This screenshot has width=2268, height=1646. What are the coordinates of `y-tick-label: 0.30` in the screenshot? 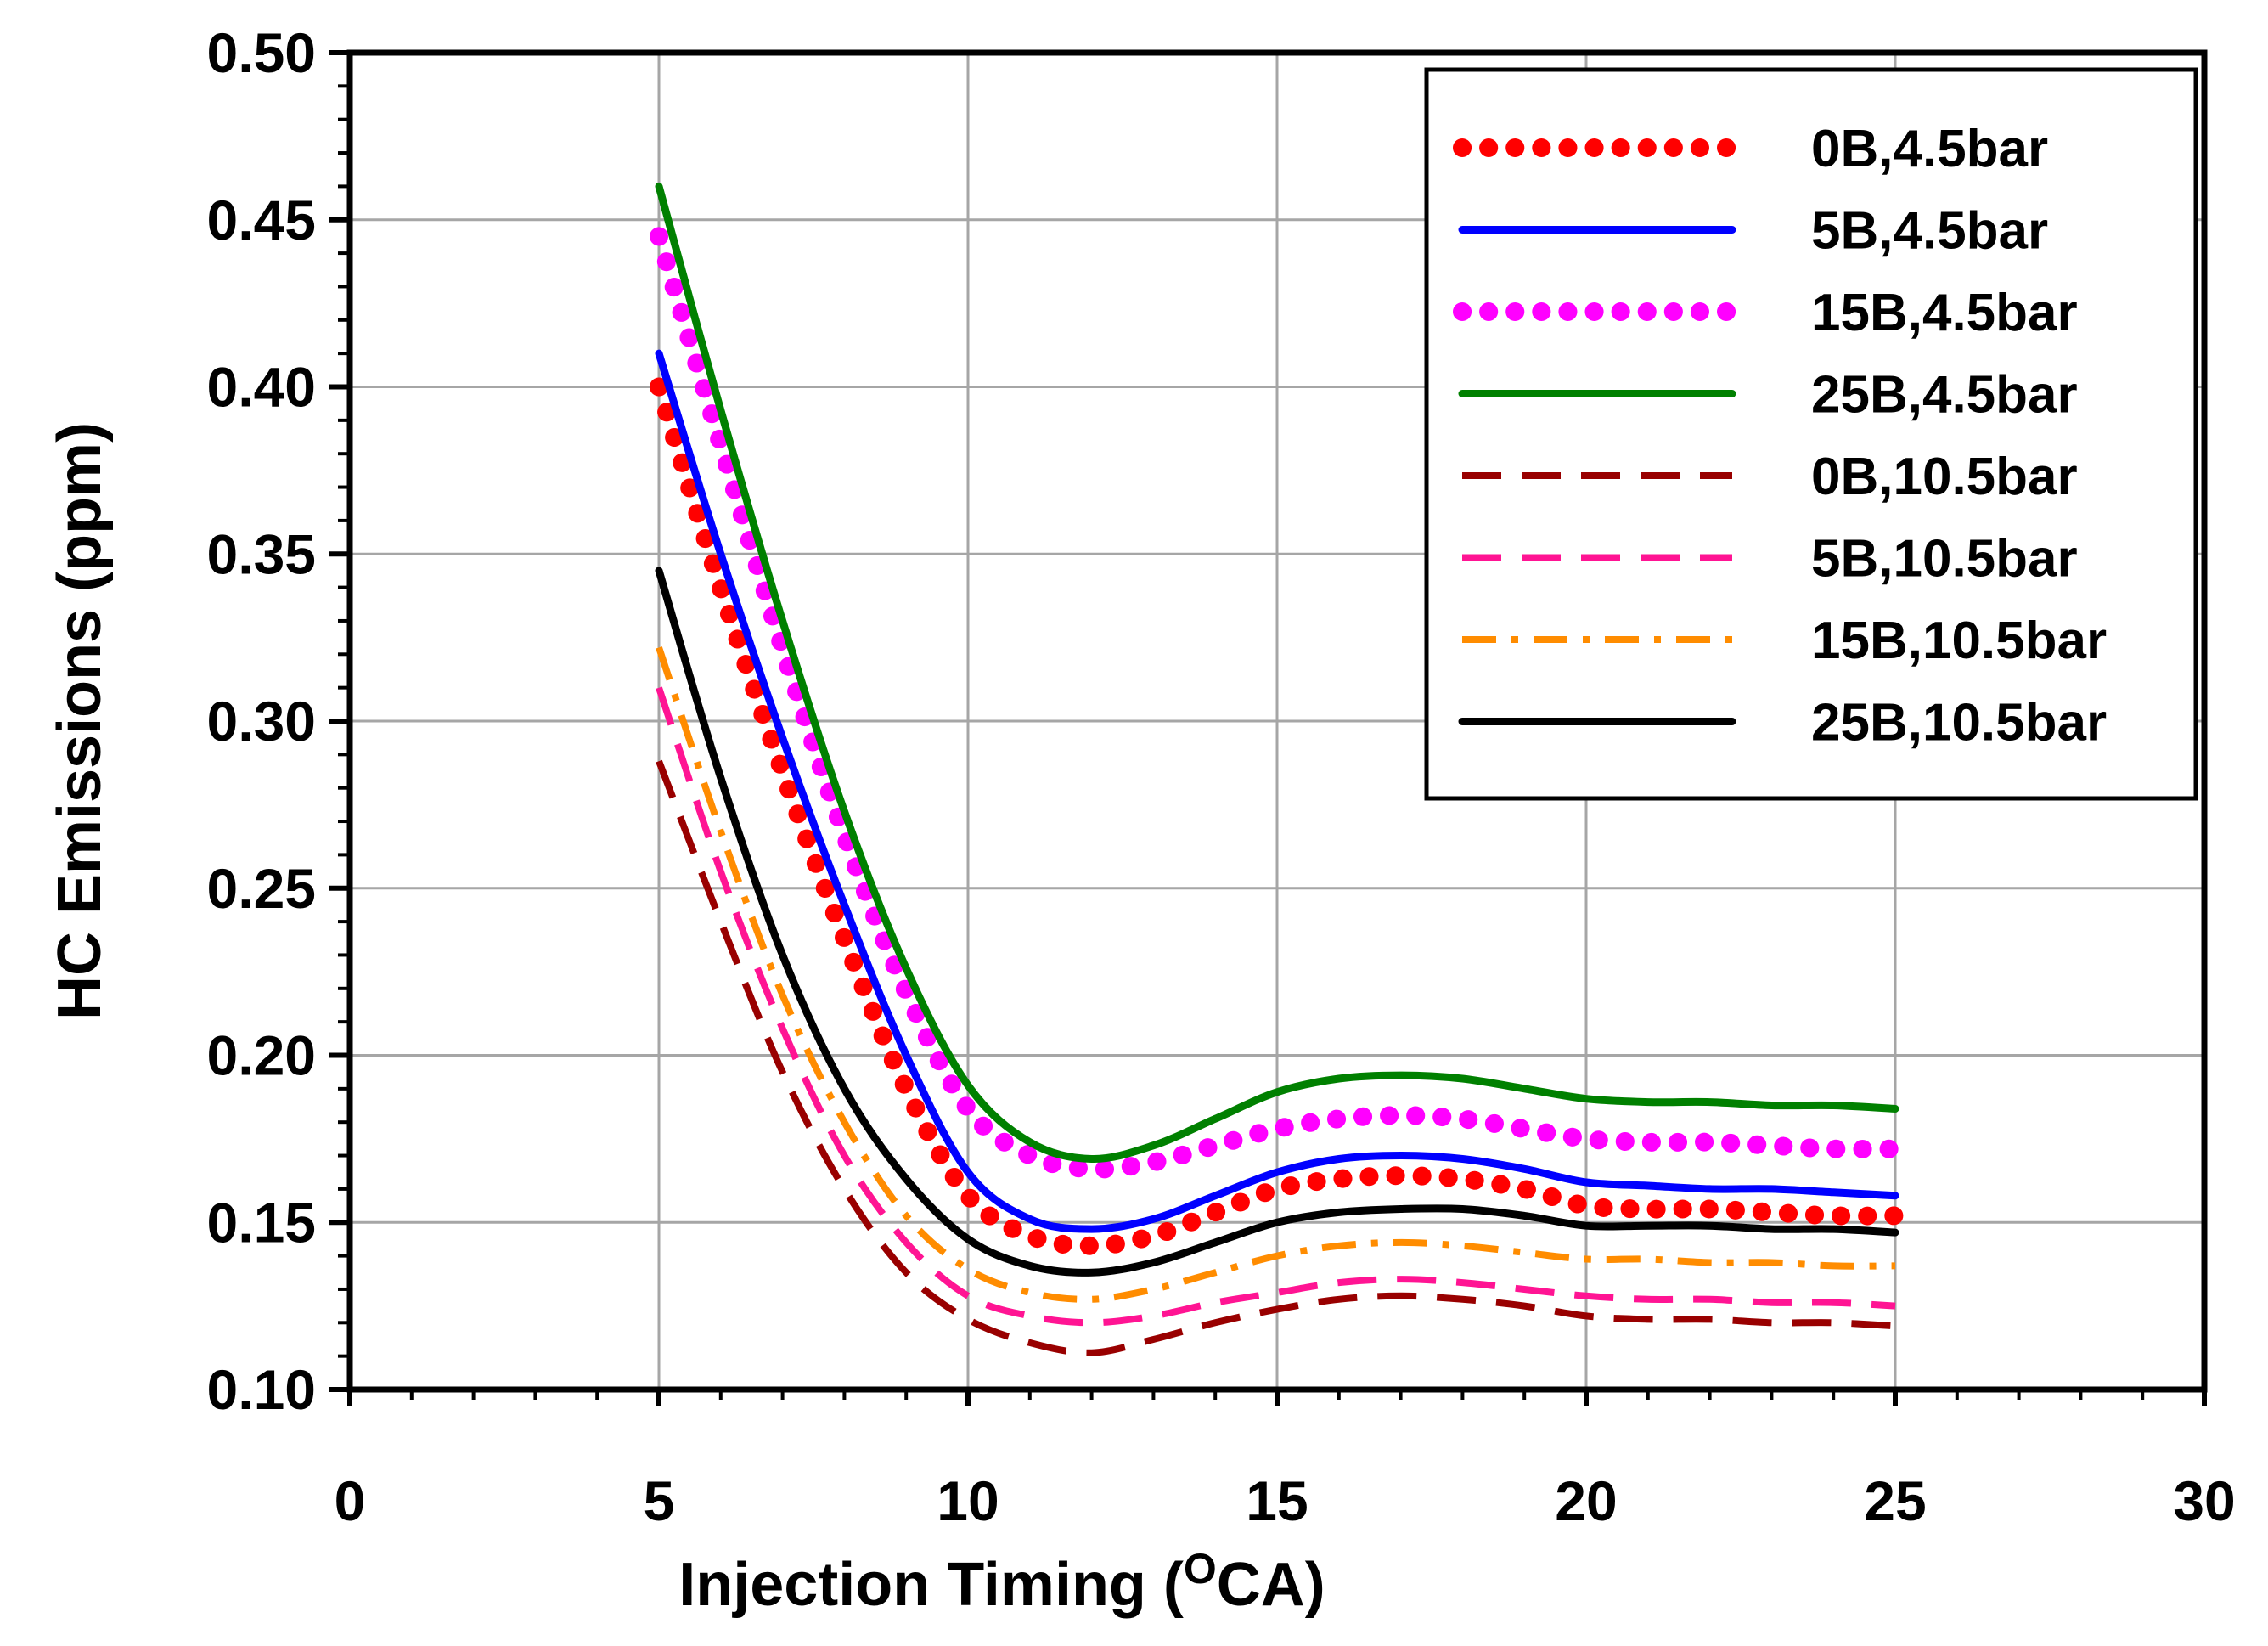 It's located at (261, 721).